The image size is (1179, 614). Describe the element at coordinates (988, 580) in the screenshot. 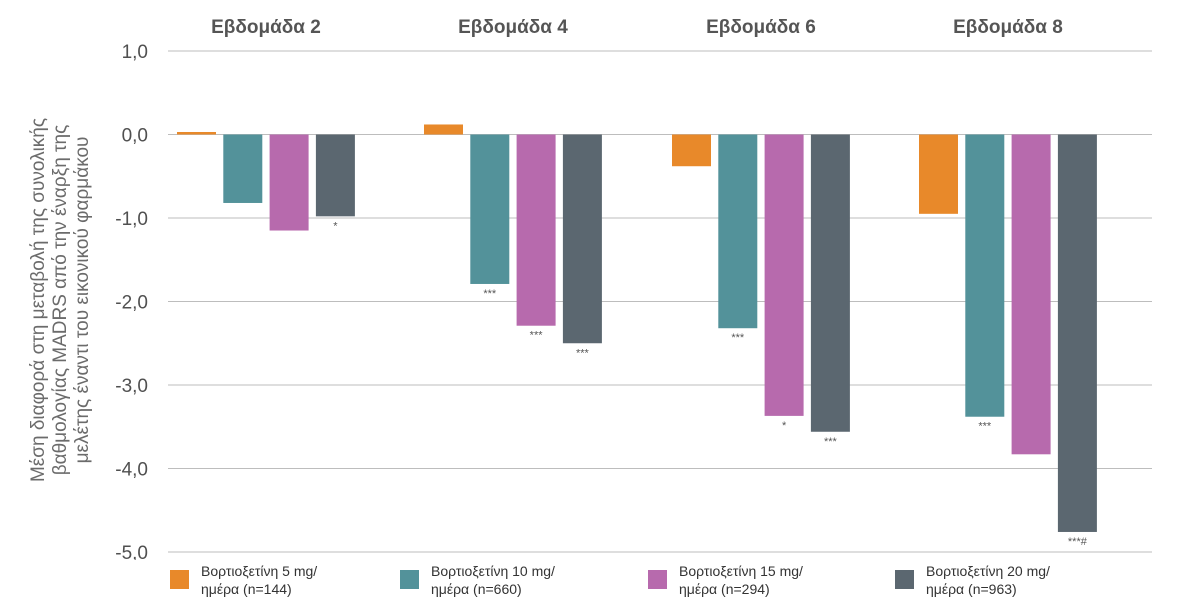

I see `legend-label: Βορτιοξετίνη 20 mg/ ημέρα (n=963)` at that location.